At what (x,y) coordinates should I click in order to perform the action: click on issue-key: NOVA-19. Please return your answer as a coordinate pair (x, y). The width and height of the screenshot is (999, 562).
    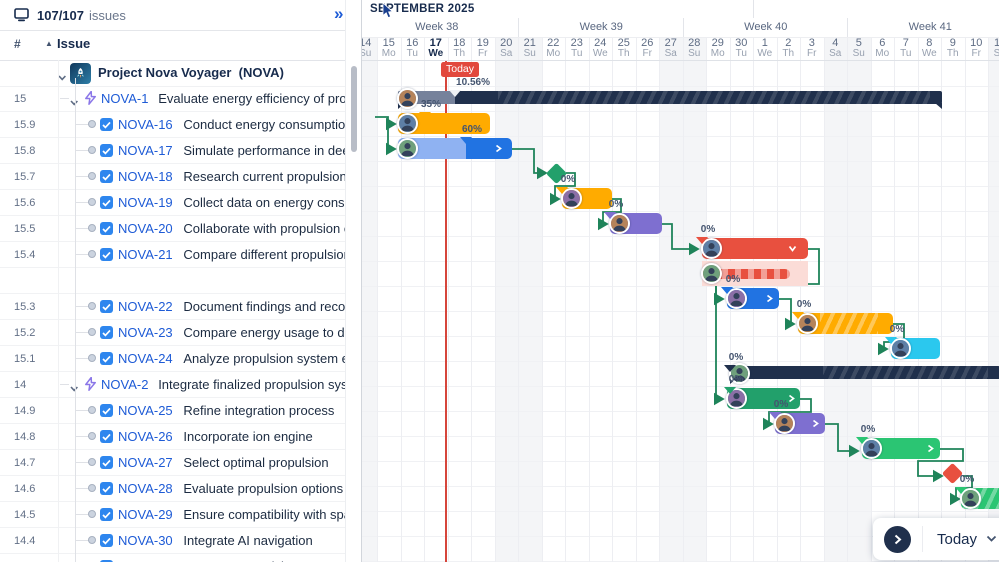
    Looking at the image, I should click on (145, 202).